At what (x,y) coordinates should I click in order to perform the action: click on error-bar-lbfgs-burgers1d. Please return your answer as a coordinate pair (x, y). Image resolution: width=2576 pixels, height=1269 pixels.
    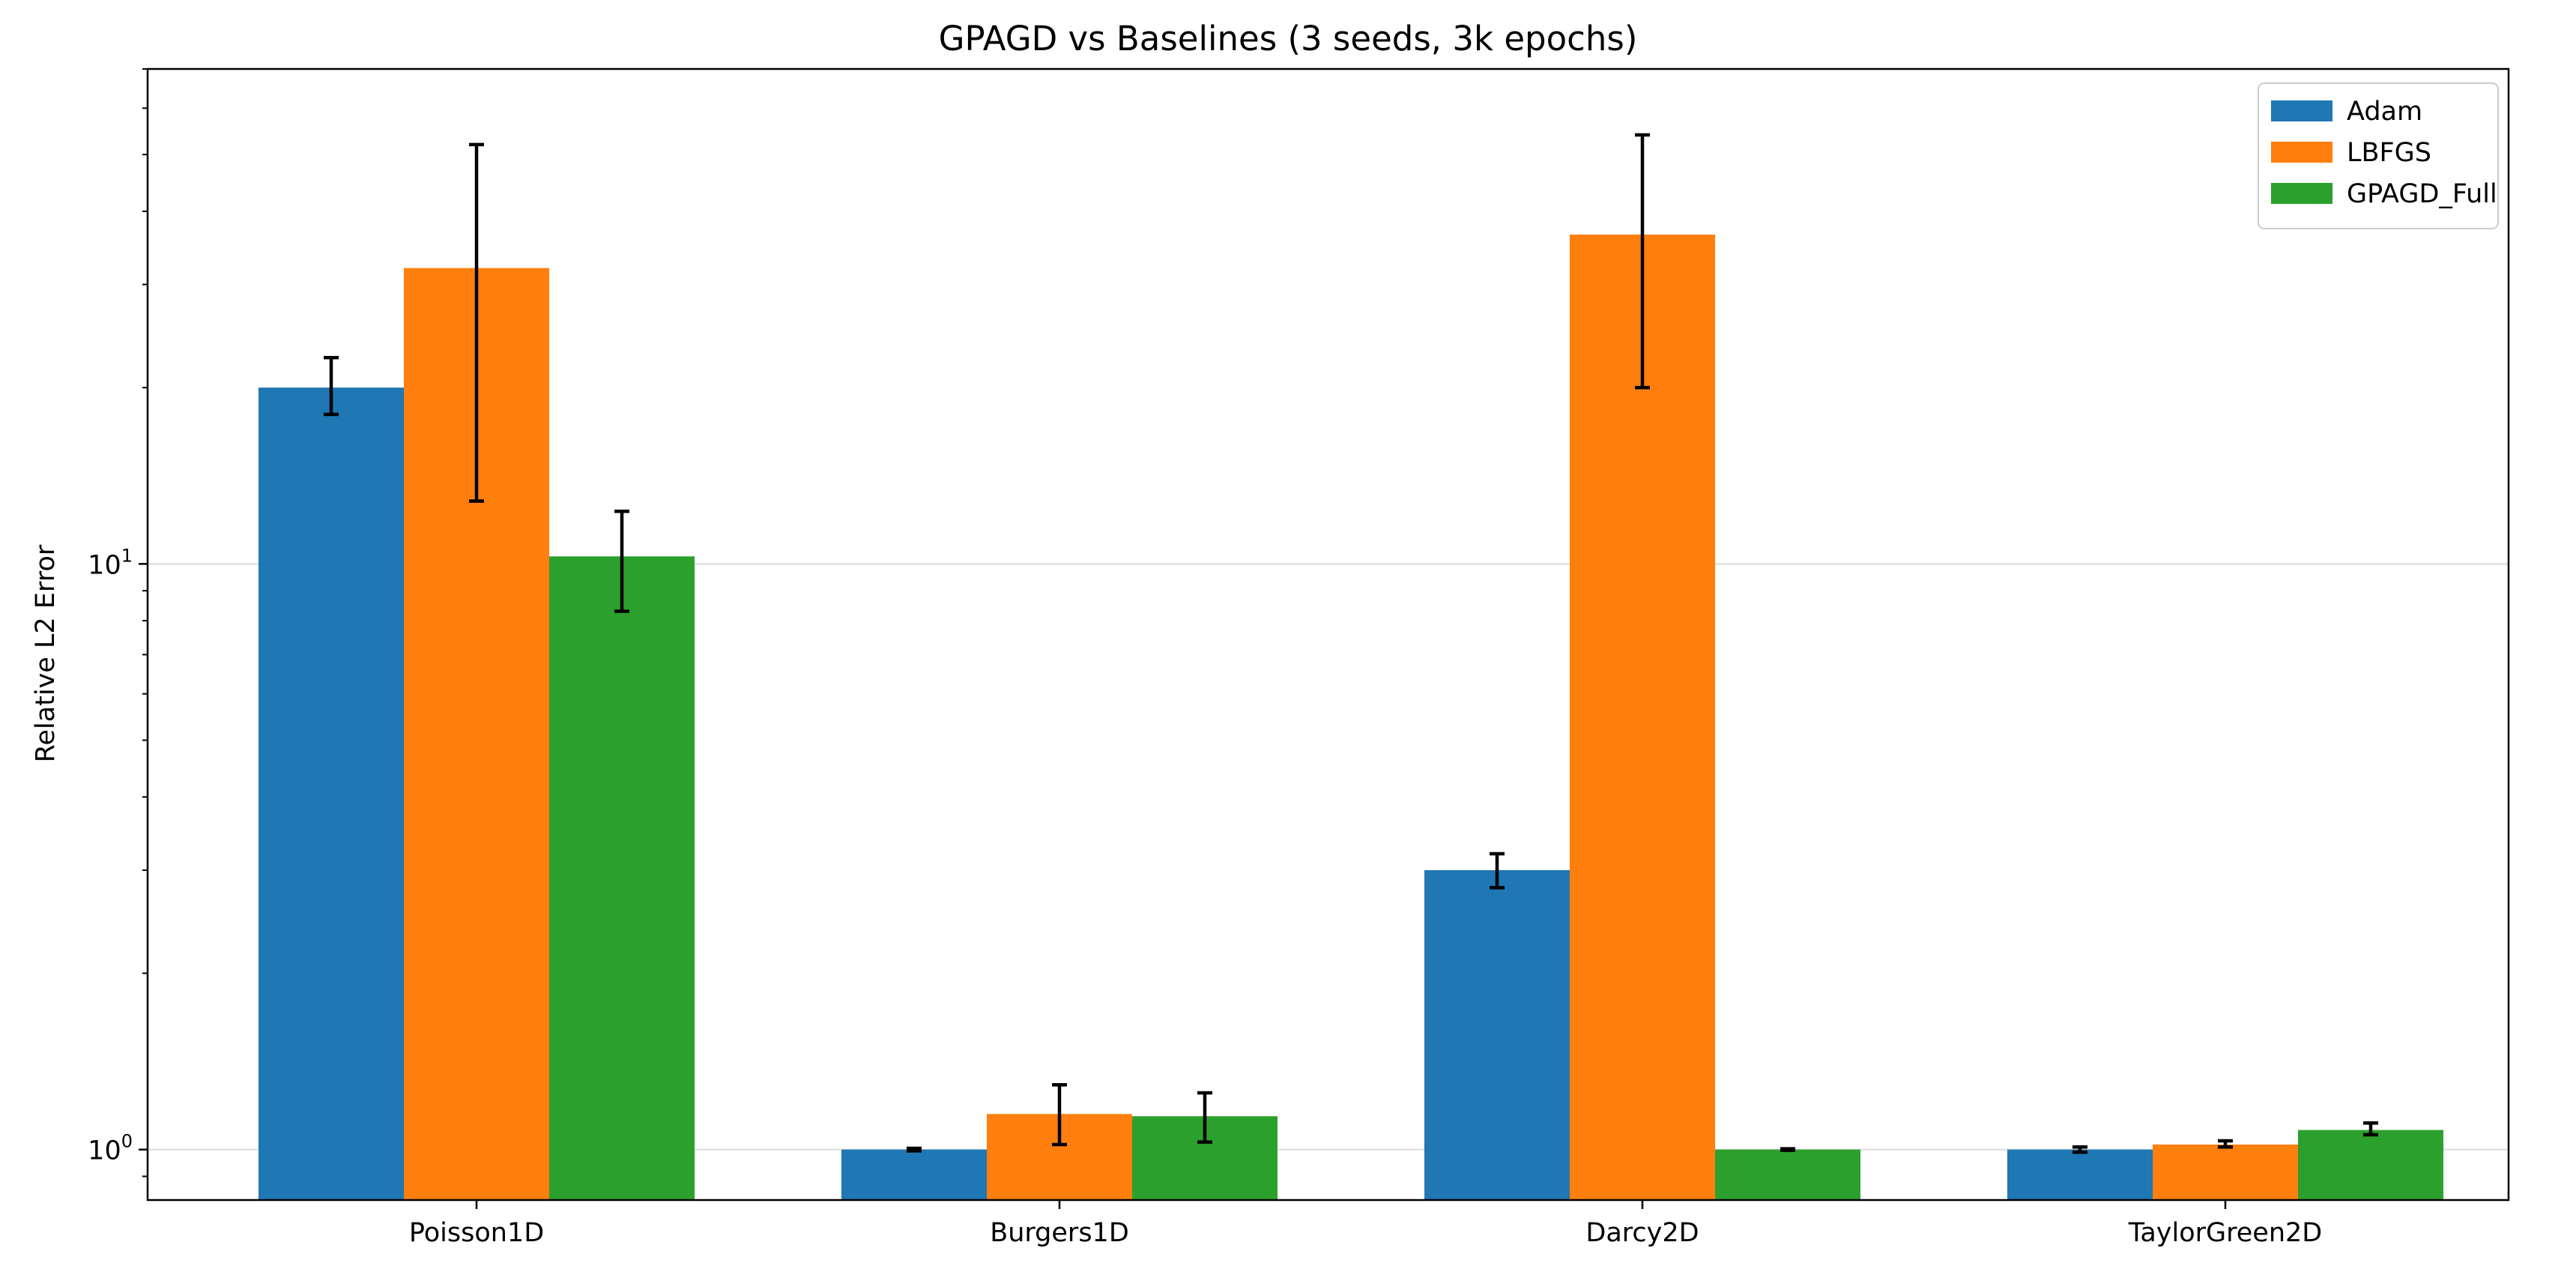
    Looking at the image, I should click on (1059, 1115).